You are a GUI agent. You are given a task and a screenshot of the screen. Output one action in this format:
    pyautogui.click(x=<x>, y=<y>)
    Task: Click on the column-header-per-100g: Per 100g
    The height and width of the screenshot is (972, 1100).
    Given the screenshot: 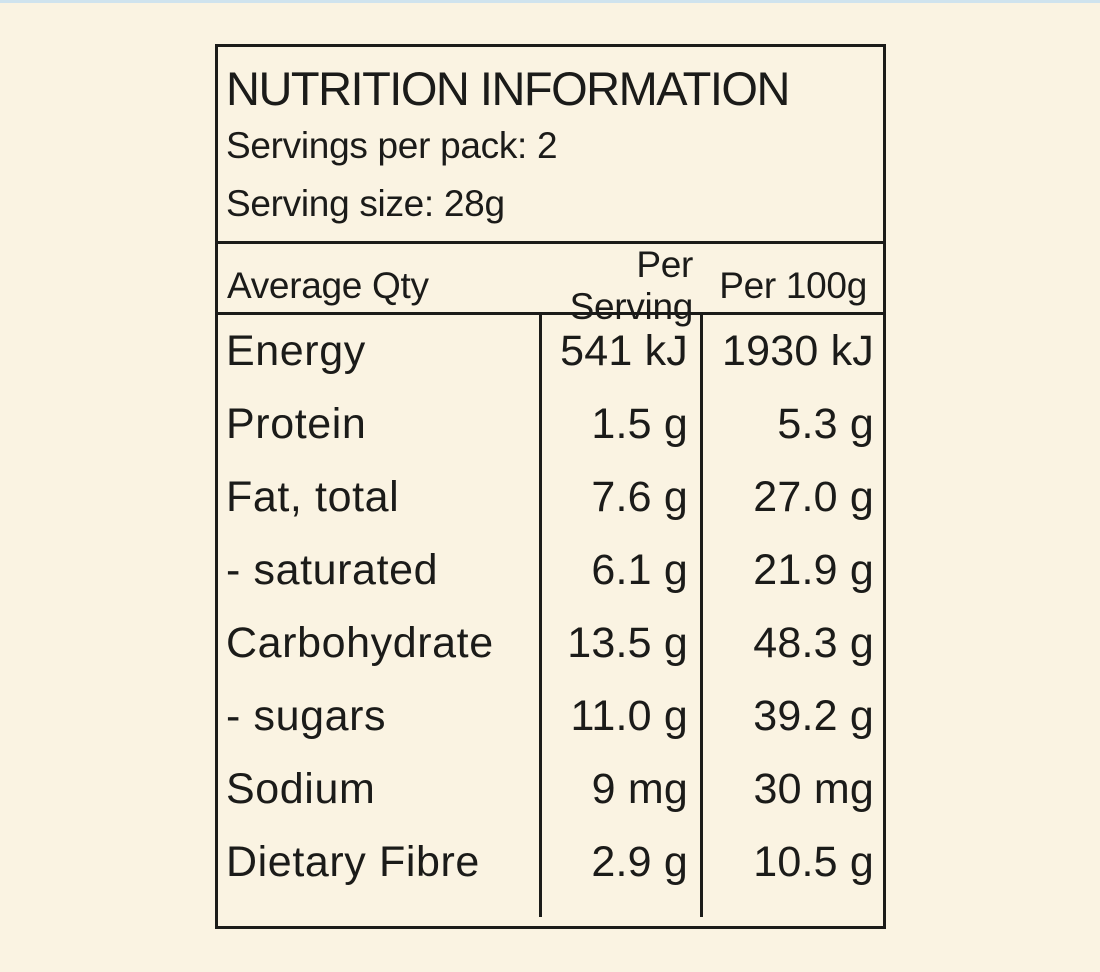 What is the action you would take?
    pyautogui.click(x=793, y=285)
    